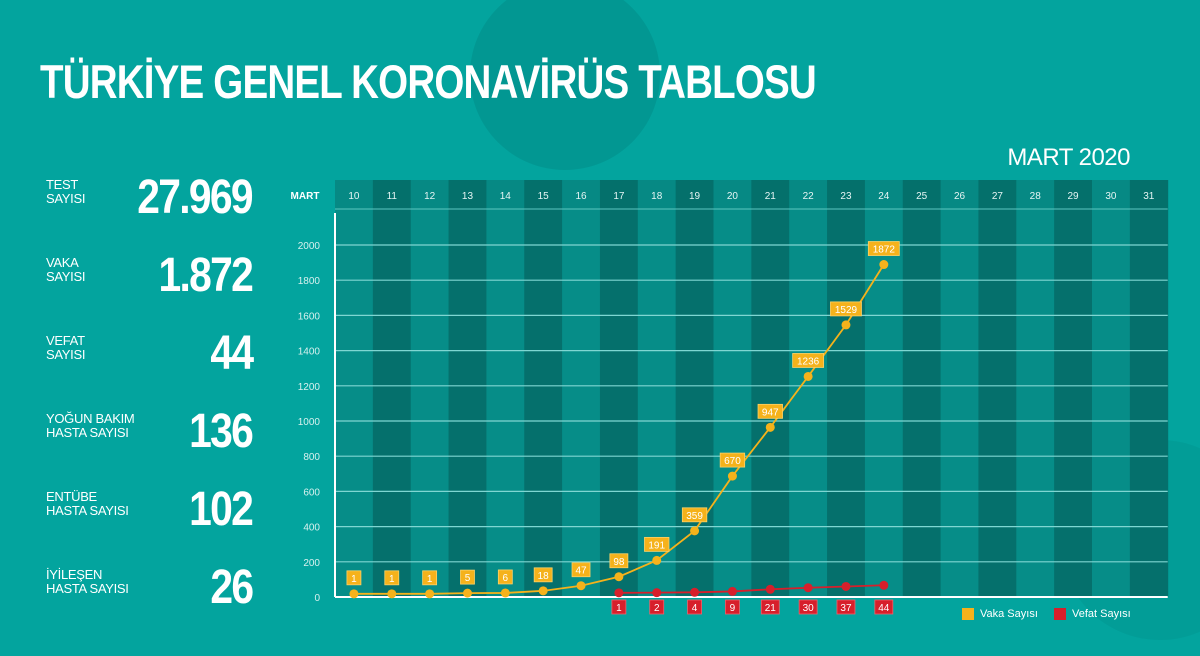 The width and height of the screenshot is (1200, 656). I want to click on stat-value: 44, so click(232, 353).